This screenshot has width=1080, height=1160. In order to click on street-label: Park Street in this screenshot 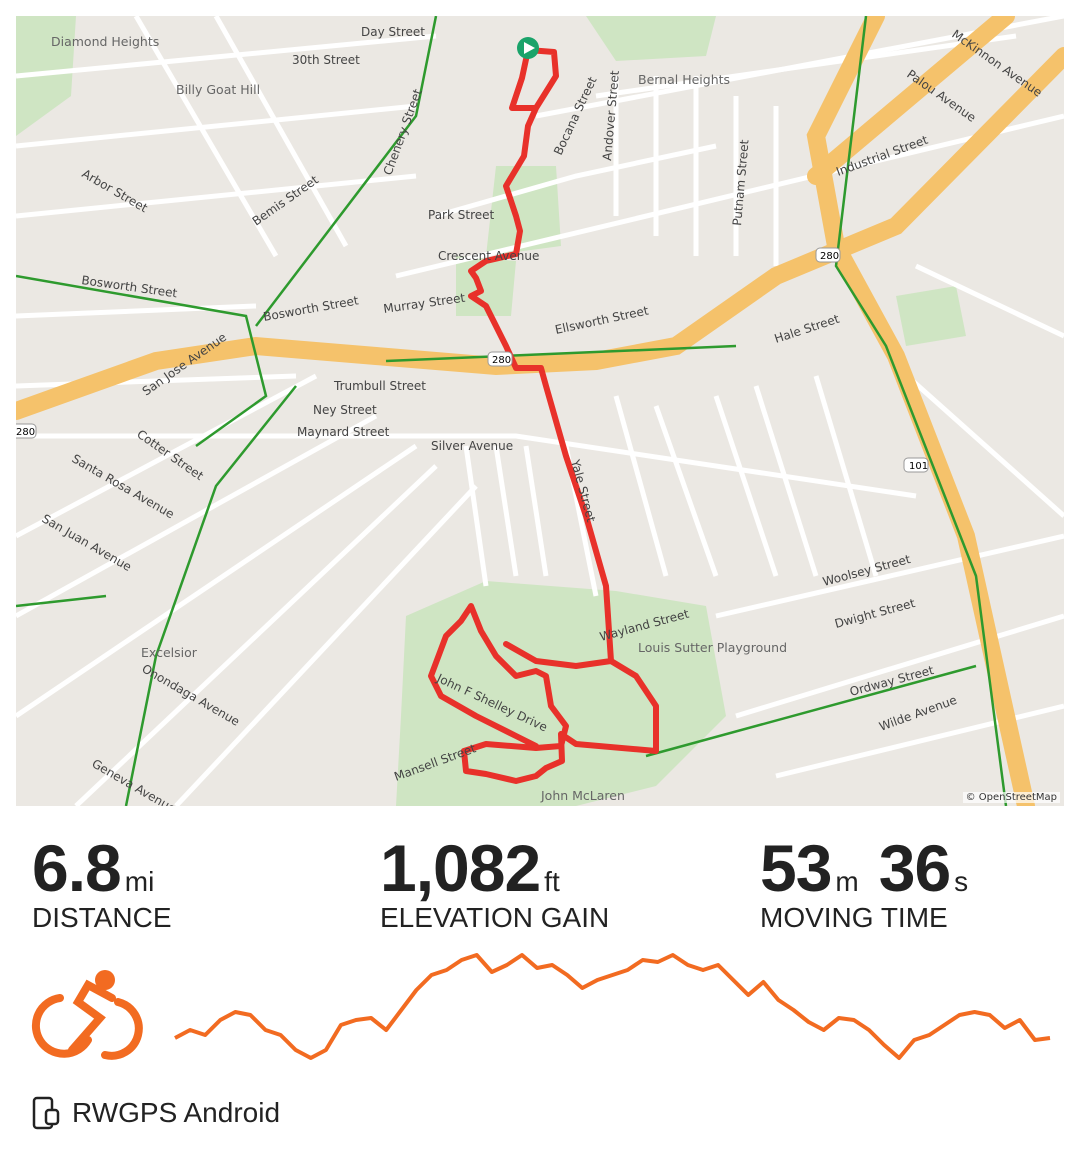, I will do `click(461, 215)`.